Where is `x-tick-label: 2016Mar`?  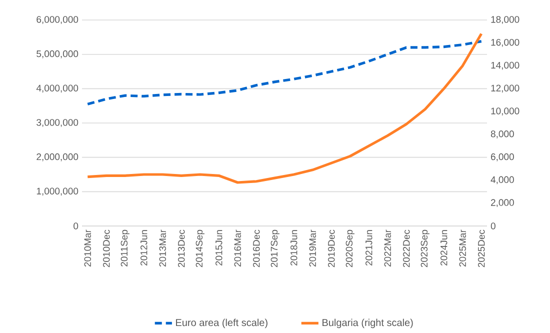
x-tick-label: 2016Mar is located at coordinates (237, 248).